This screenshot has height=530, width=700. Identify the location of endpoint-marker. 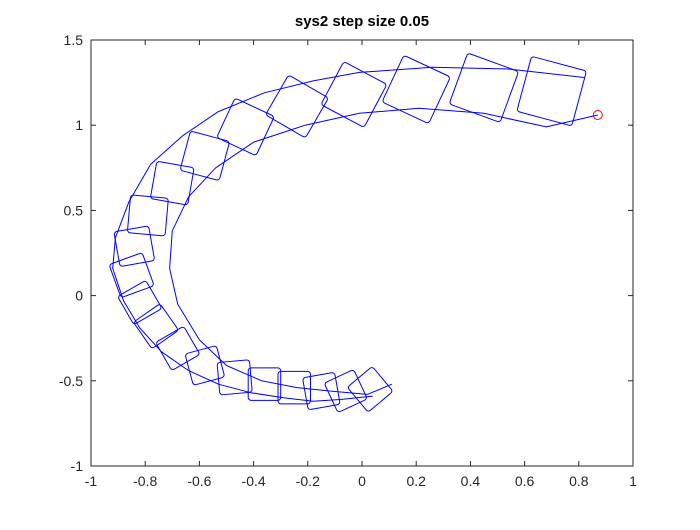
(597, 115).